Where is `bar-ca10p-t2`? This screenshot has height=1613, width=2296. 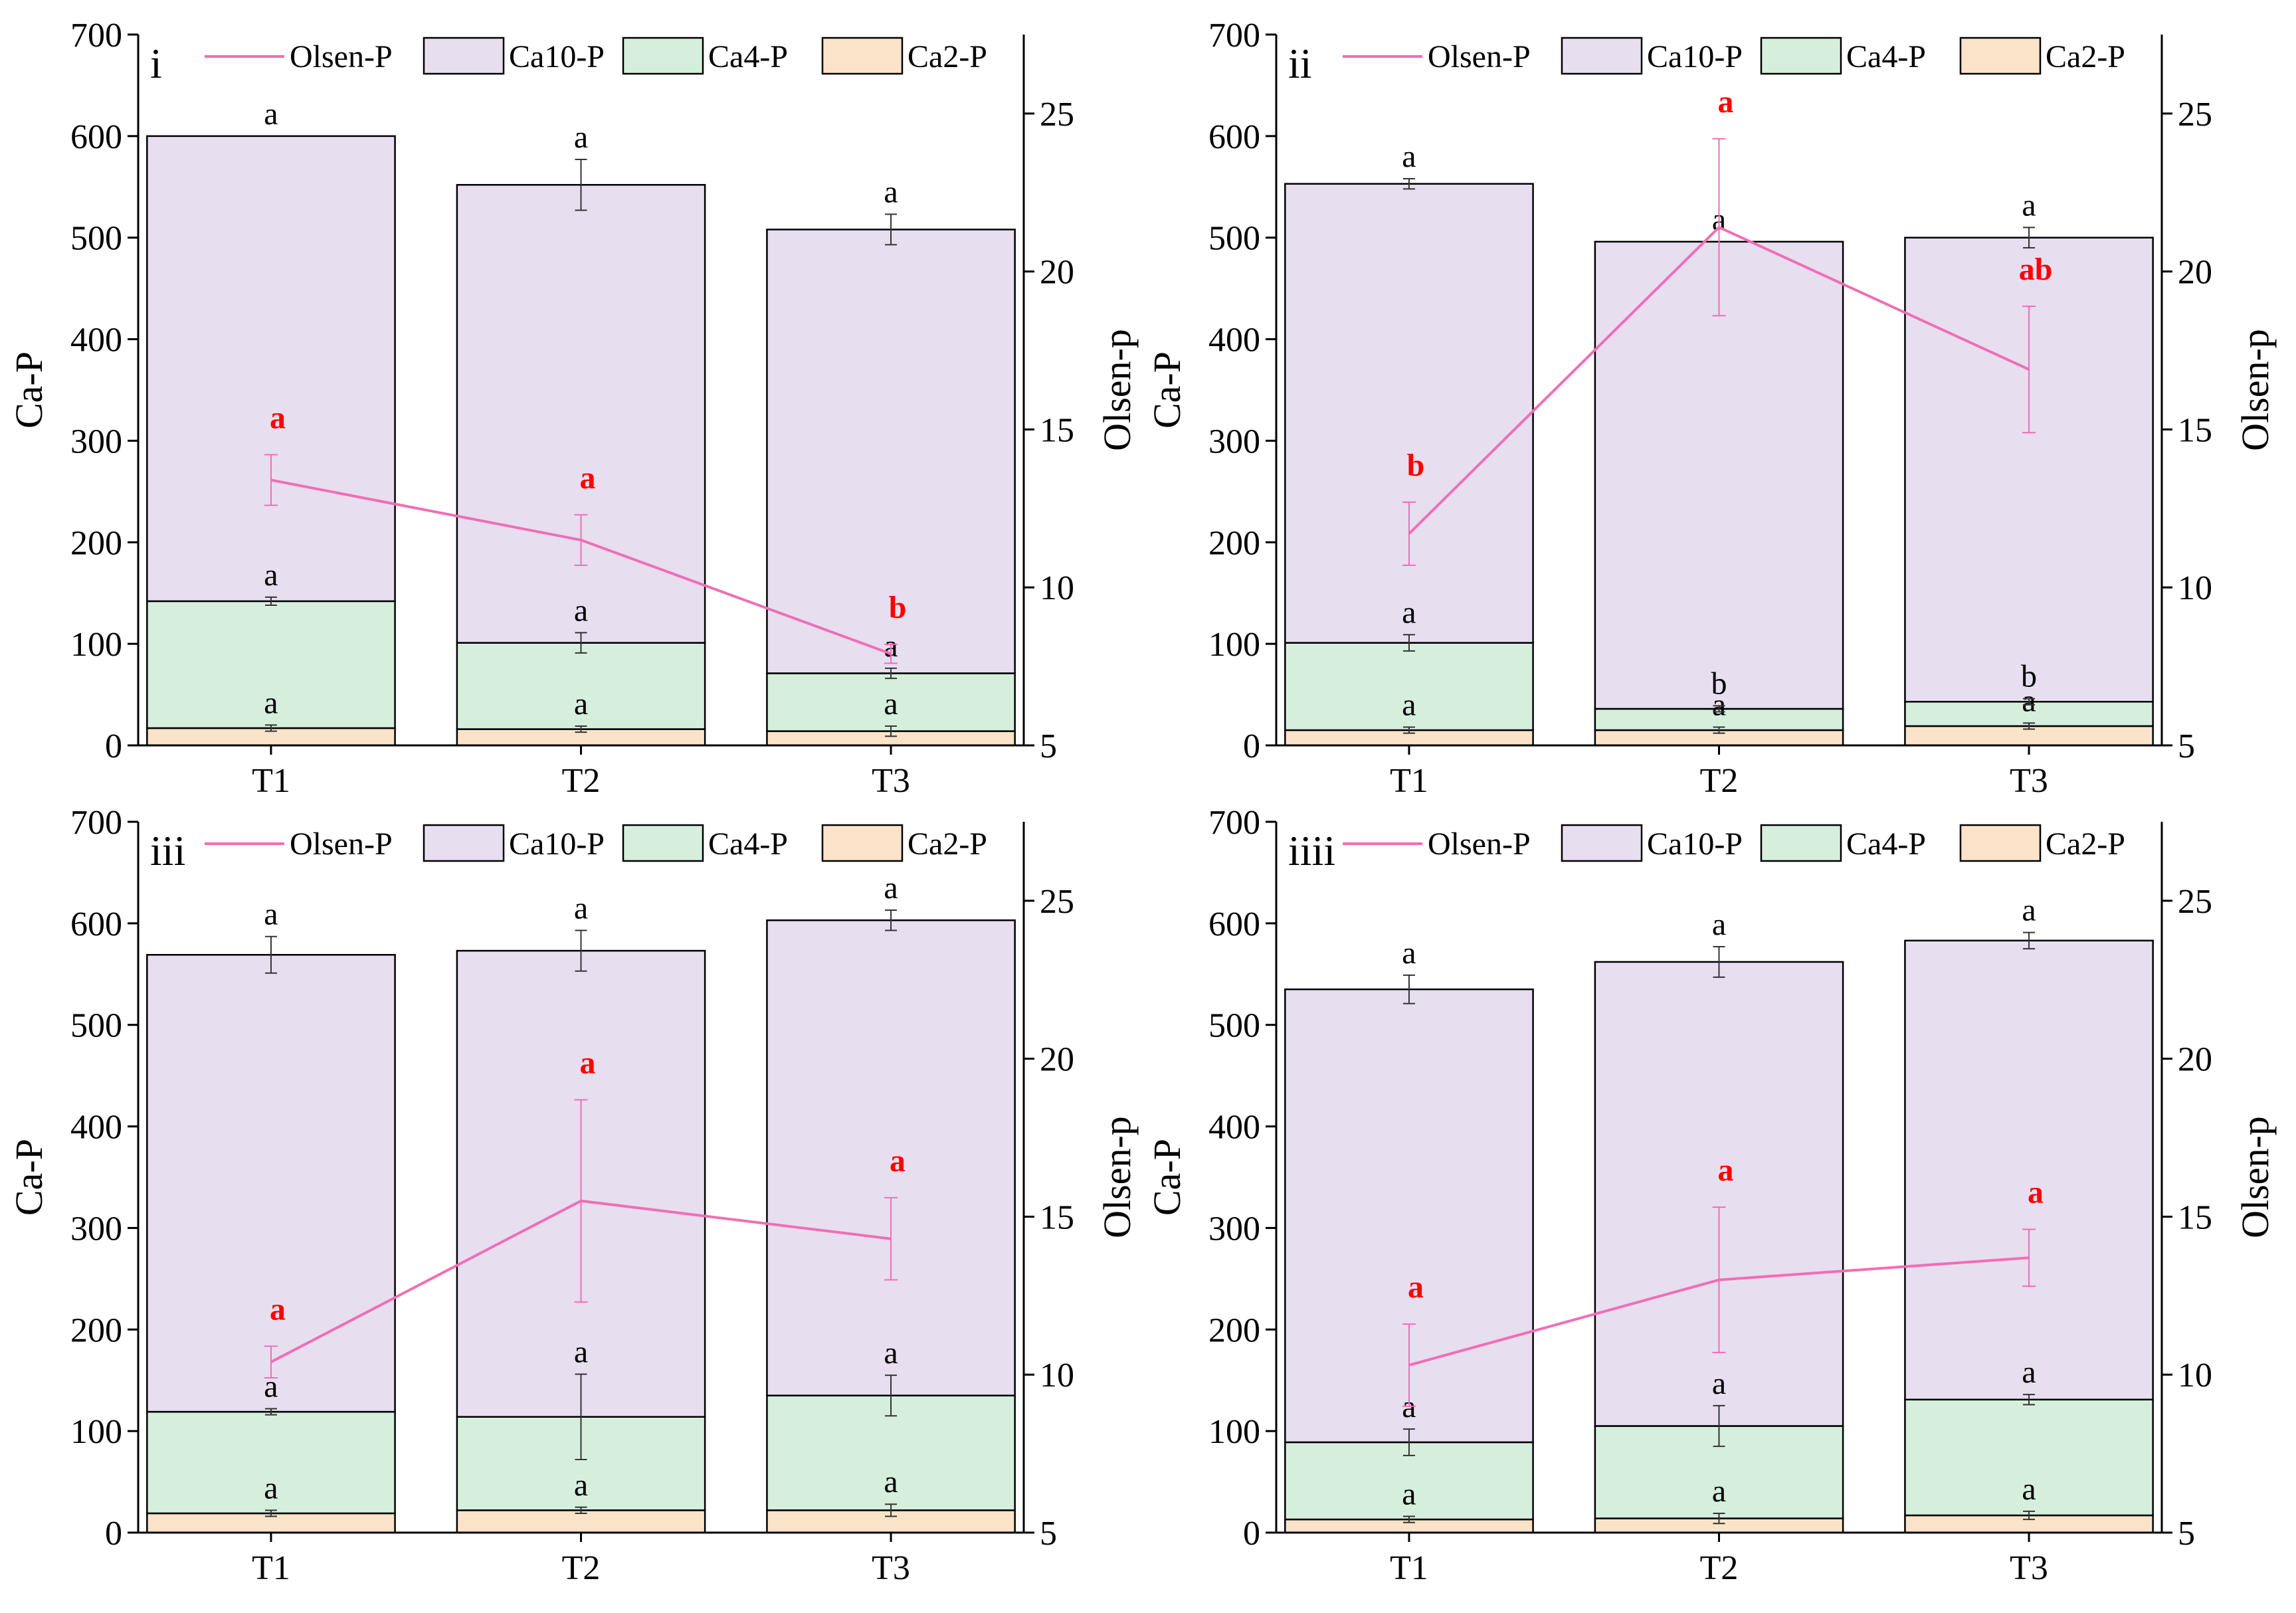
bar-ca10p-t2 is located at coordinates (581, 414).